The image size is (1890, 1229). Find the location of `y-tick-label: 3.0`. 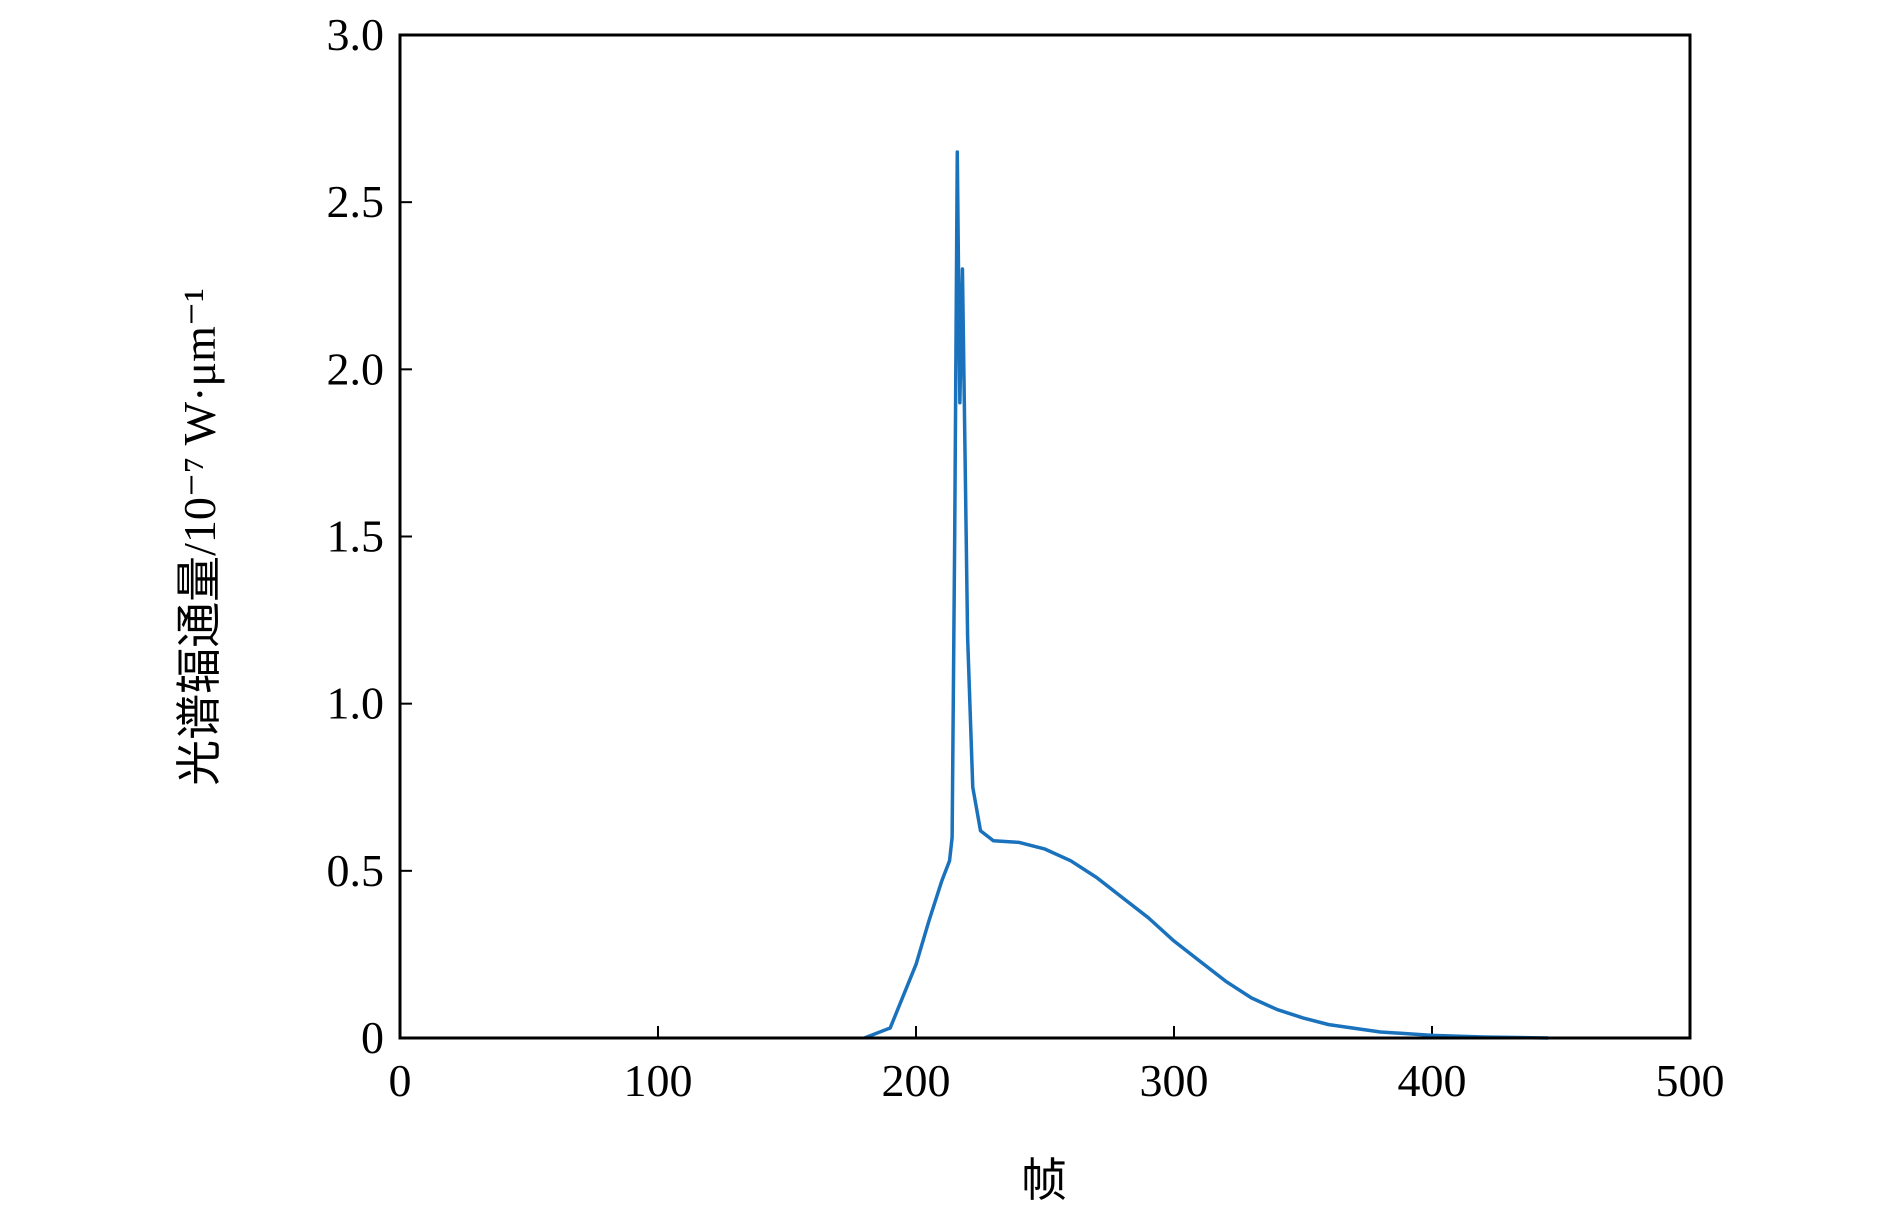

y-tick-label: 3.0 is located at coordinates (356, 34).